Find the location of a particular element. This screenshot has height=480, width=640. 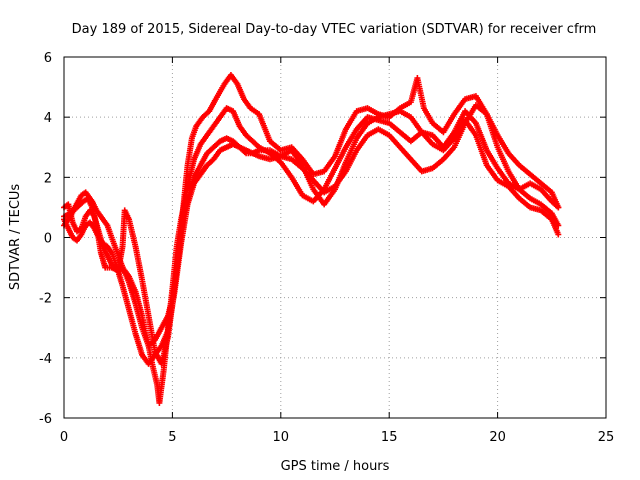

x-tick-label: 0 is located at coordinates (64, 437).